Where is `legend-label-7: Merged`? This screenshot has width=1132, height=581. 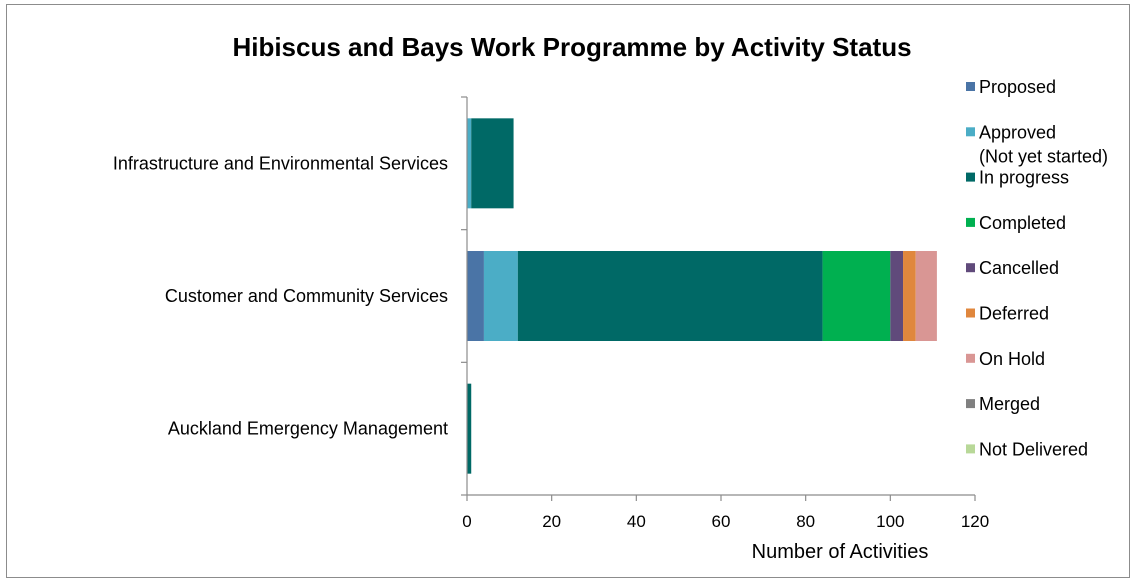 legend-label-7: Merged is located at coordinates (1009, 404).